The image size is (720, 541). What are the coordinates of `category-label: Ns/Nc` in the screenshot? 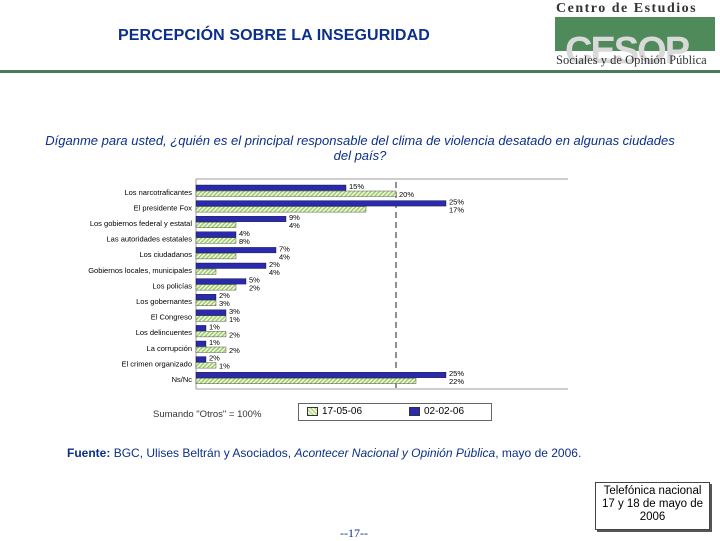 It's located at (182, 379).